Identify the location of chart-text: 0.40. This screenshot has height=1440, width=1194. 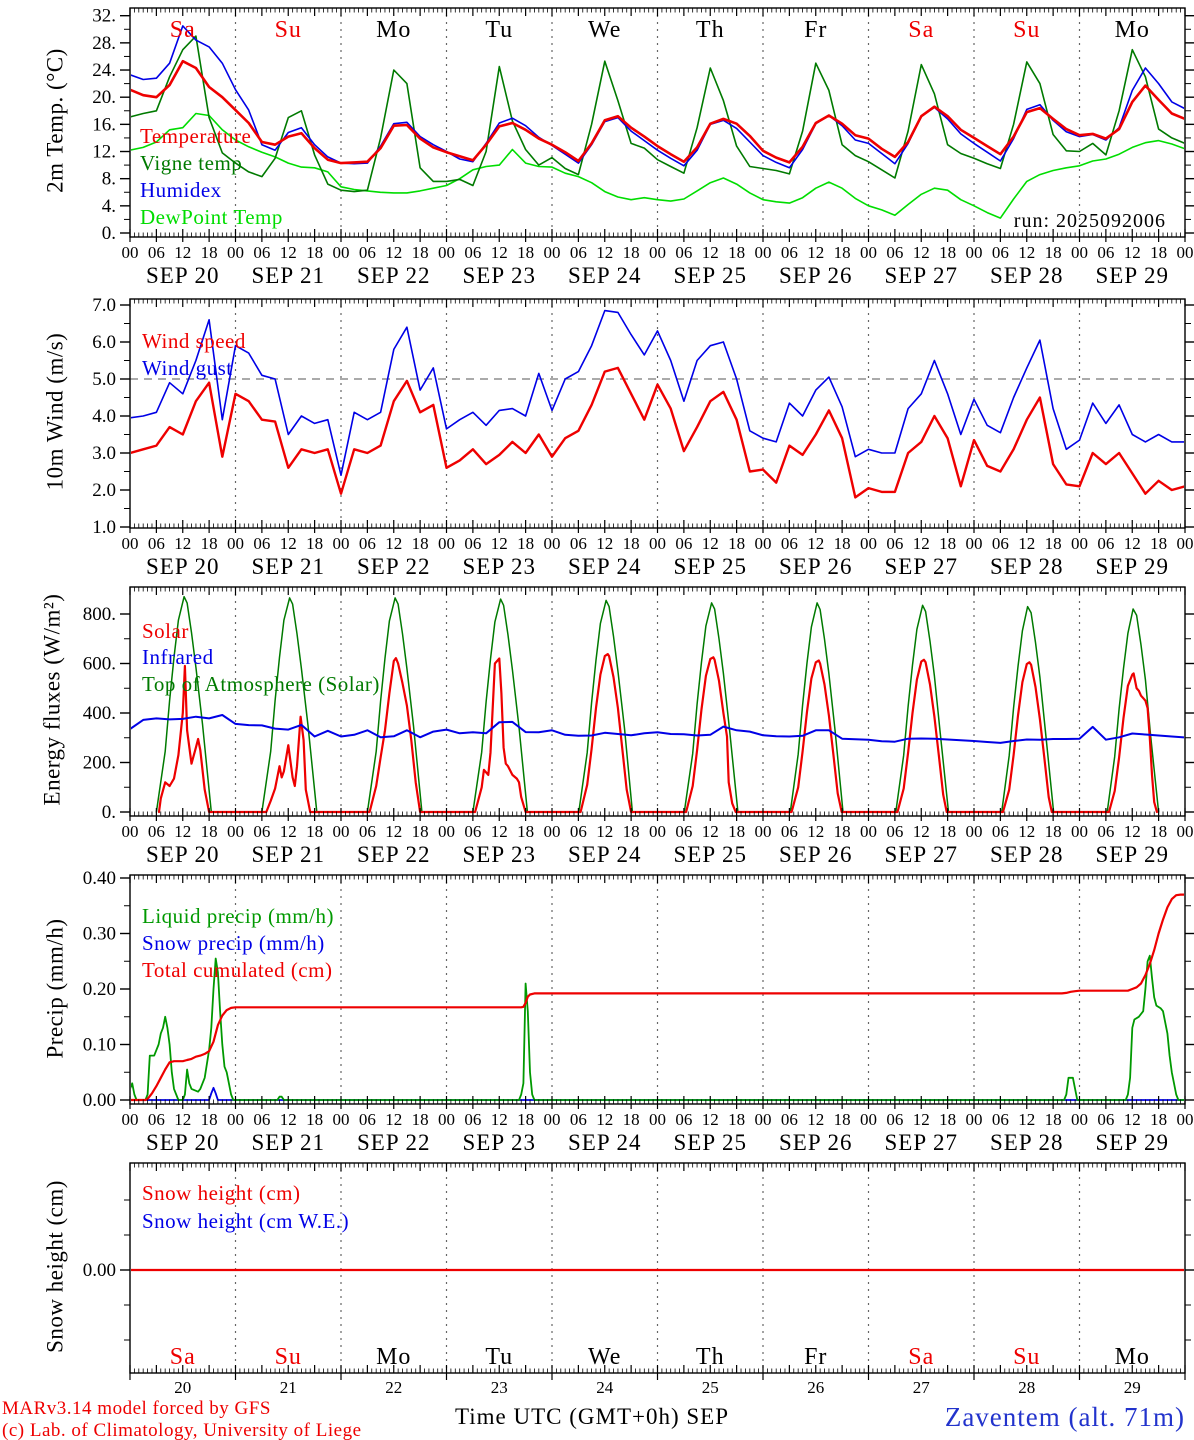
(99, 878).